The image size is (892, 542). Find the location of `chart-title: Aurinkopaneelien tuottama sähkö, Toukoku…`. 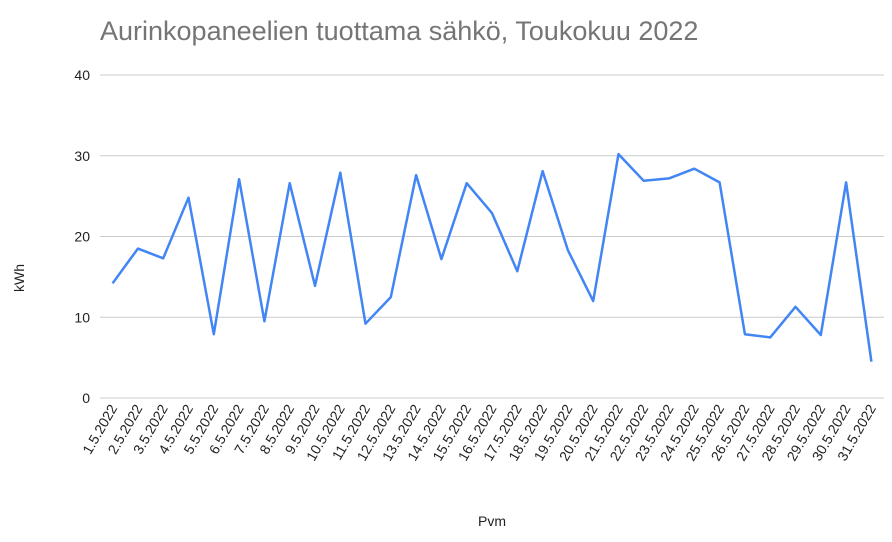

chart-title: Aurinkopaneelien tuottama sähkö, Toukoku… is located at coordinates (399, 31).